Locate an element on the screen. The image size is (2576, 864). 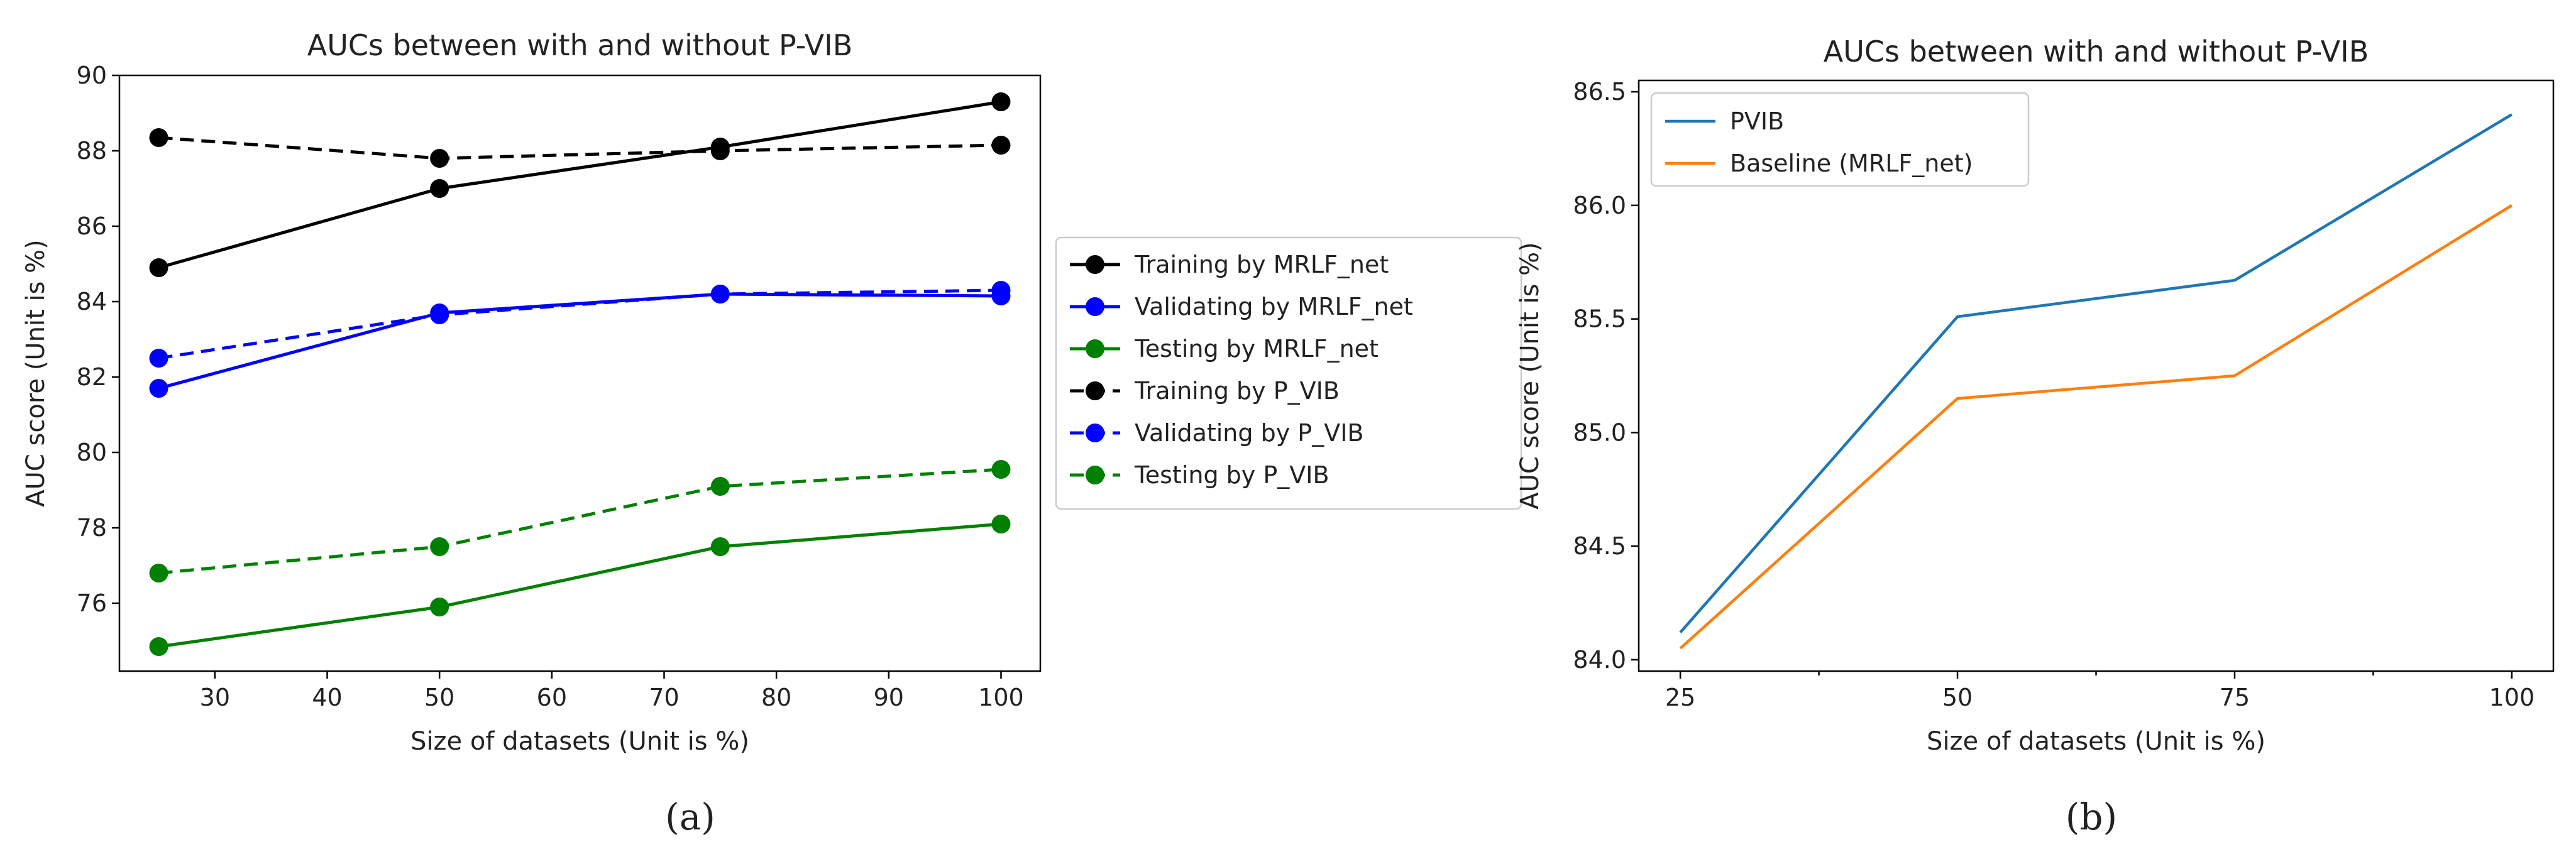
series-testing-by-mrlf-net is located at coordinates (580, 585).